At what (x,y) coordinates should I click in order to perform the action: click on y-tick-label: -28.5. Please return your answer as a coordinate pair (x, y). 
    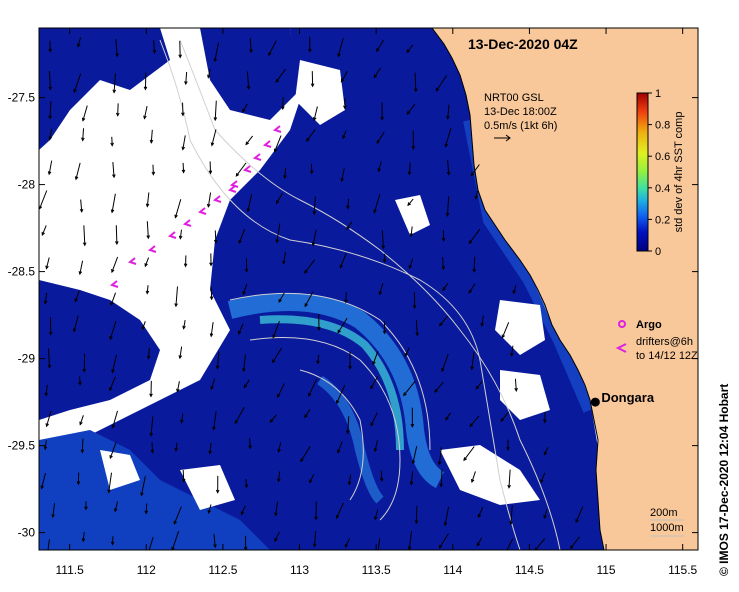
    Looking at the image, I should click on (22, 272).